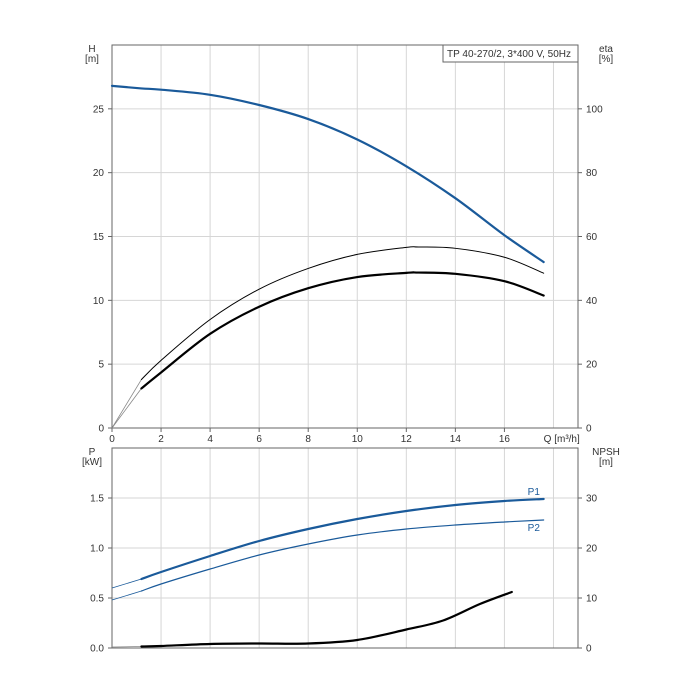 This screenshot has width=700, height=700. Describe the element at coordinates (592, 173) in the screenshot. I see `y-tick-right-label: 80` at that location.